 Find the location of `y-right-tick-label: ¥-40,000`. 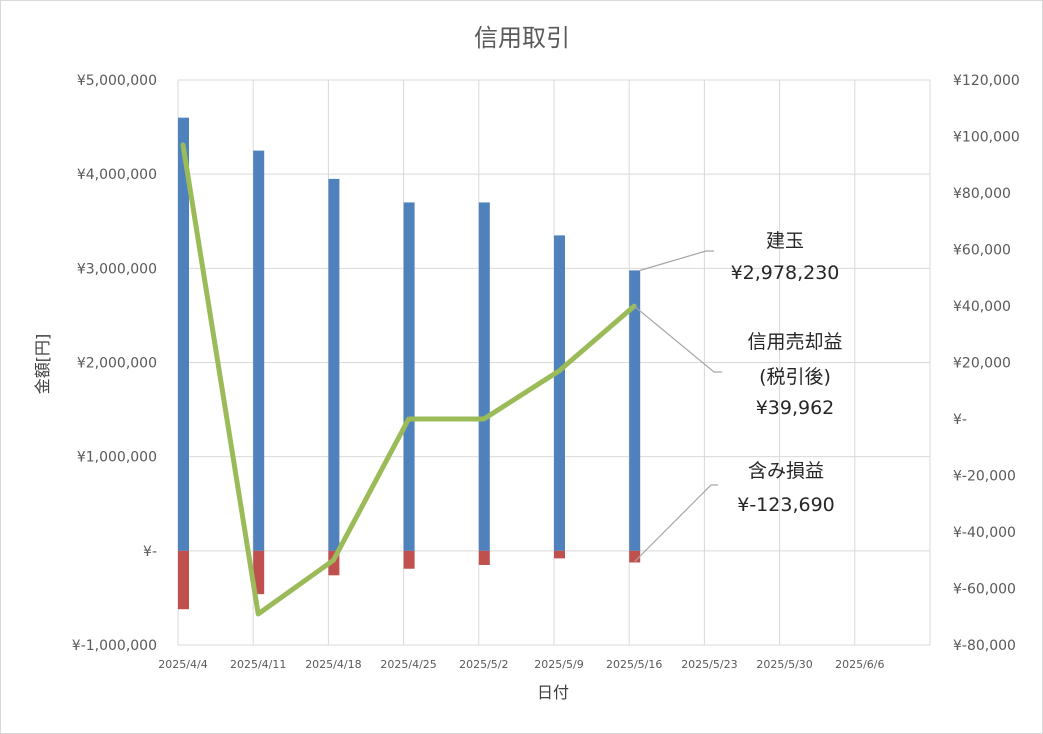

y-right-tick-label: ¥-40,000 is located at coordinates (984, 533).